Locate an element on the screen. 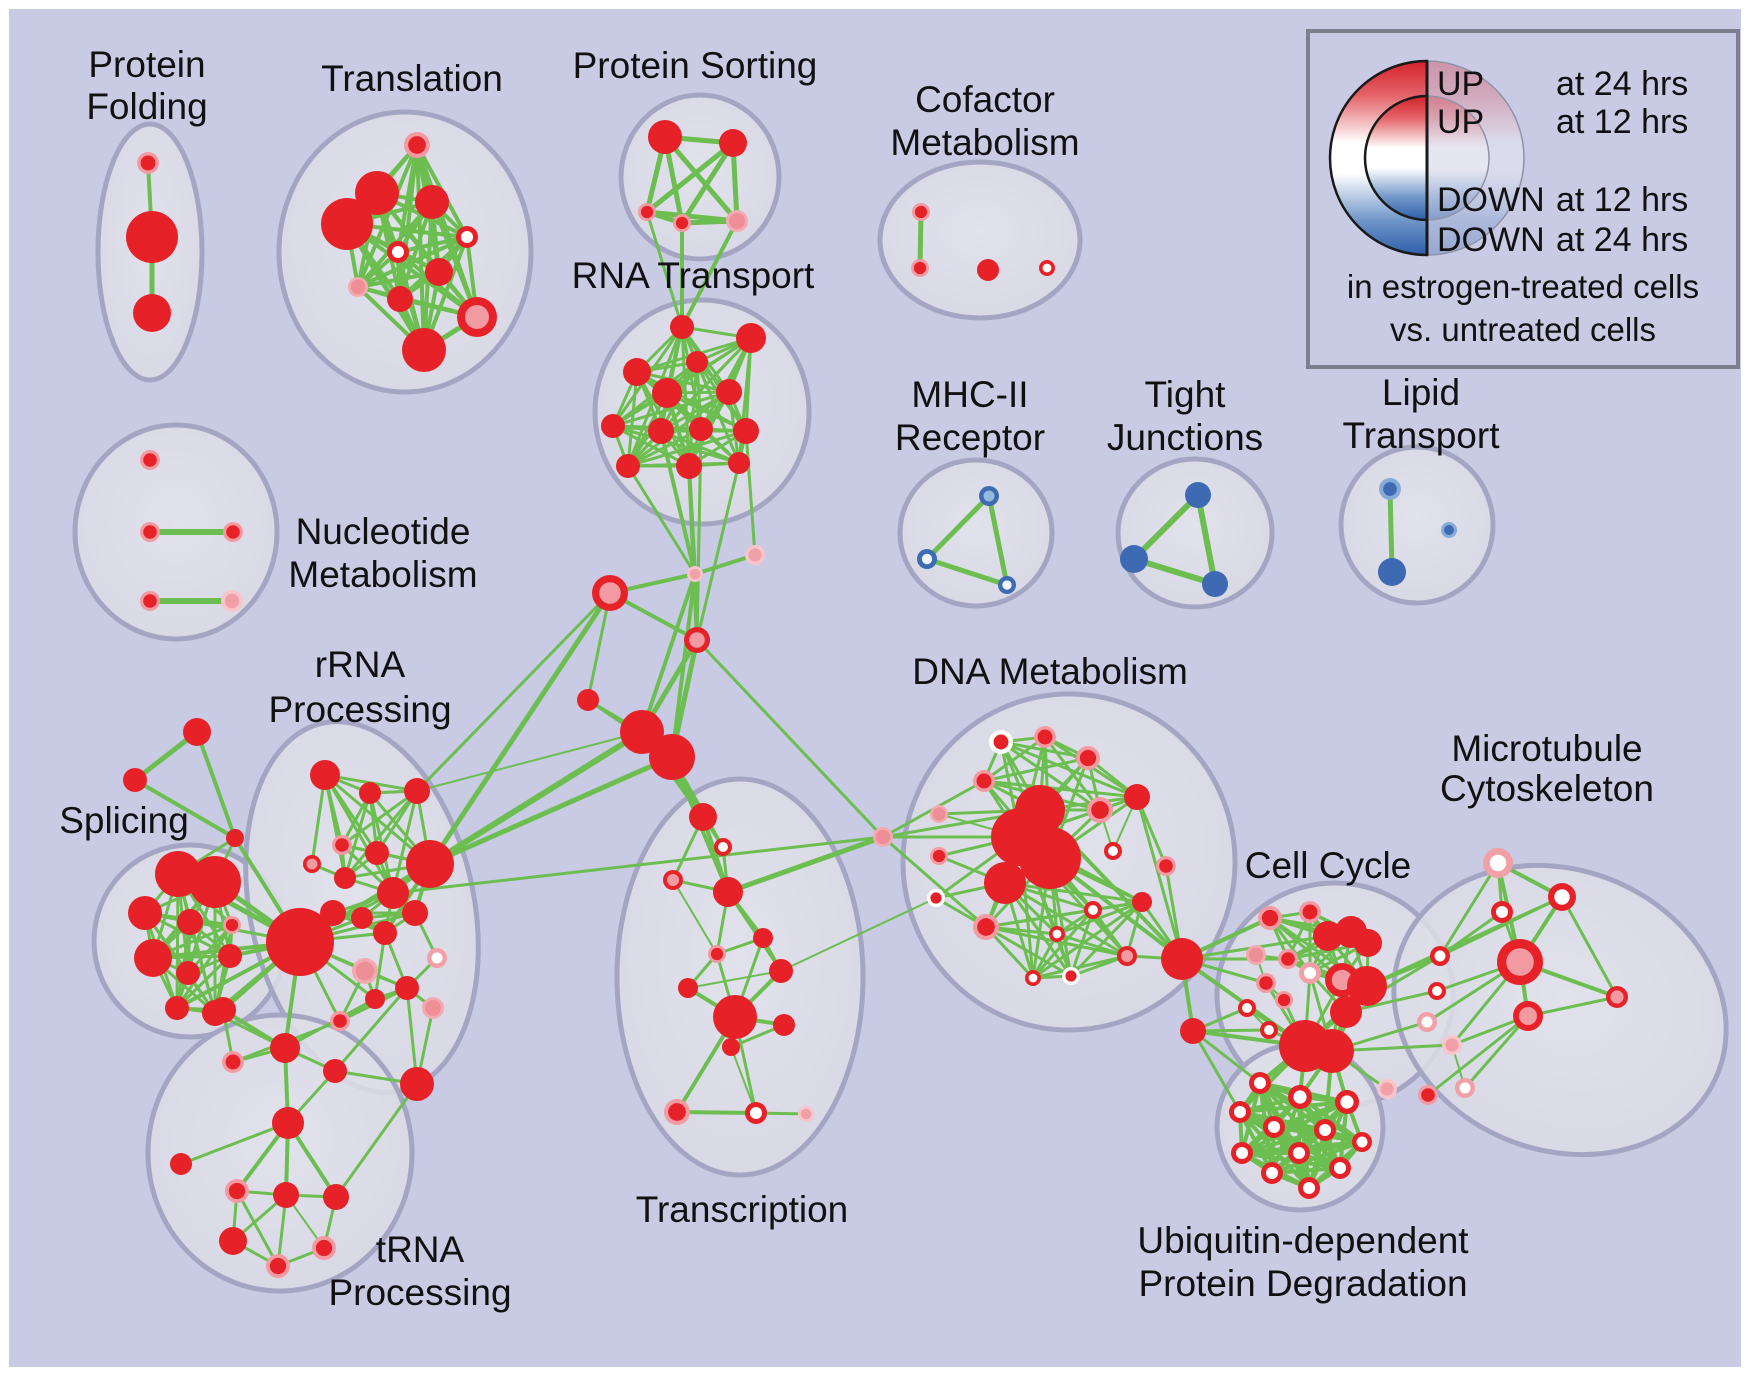 This screenshot has width=1750, height=1376. legend-time-label: at 24 hrs is located at coordinates (1622, 84).